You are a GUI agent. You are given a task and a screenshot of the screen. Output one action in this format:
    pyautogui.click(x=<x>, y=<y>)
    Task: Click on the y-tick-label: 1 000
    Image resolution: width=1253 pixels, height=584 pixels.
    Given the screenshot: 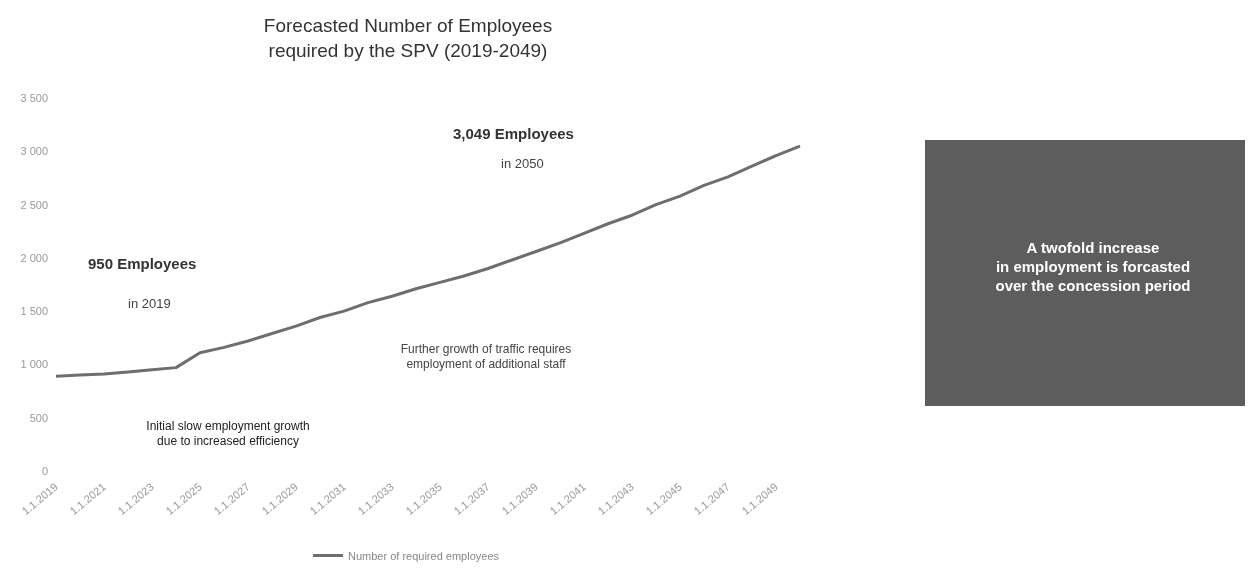 What is the action you would take?
    pyautogui.click(x=34, y=364)
    